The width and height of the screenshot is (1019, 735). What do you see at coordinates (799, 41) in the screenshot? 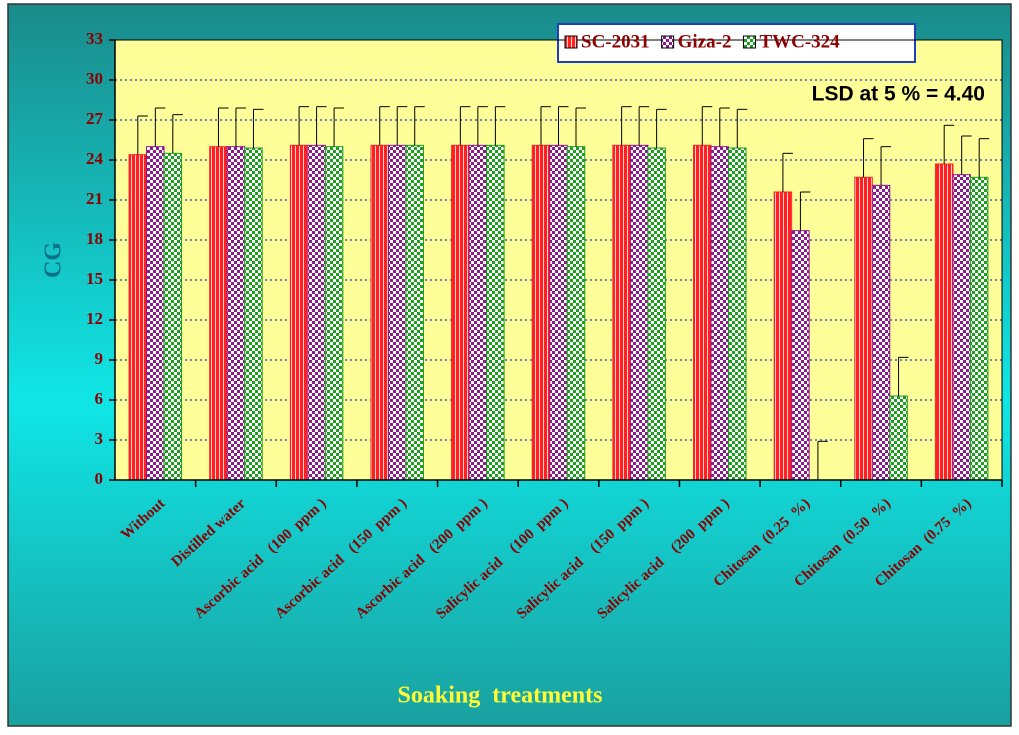
I see `legend-label: TWC-324` at bounding box center [799, 41].